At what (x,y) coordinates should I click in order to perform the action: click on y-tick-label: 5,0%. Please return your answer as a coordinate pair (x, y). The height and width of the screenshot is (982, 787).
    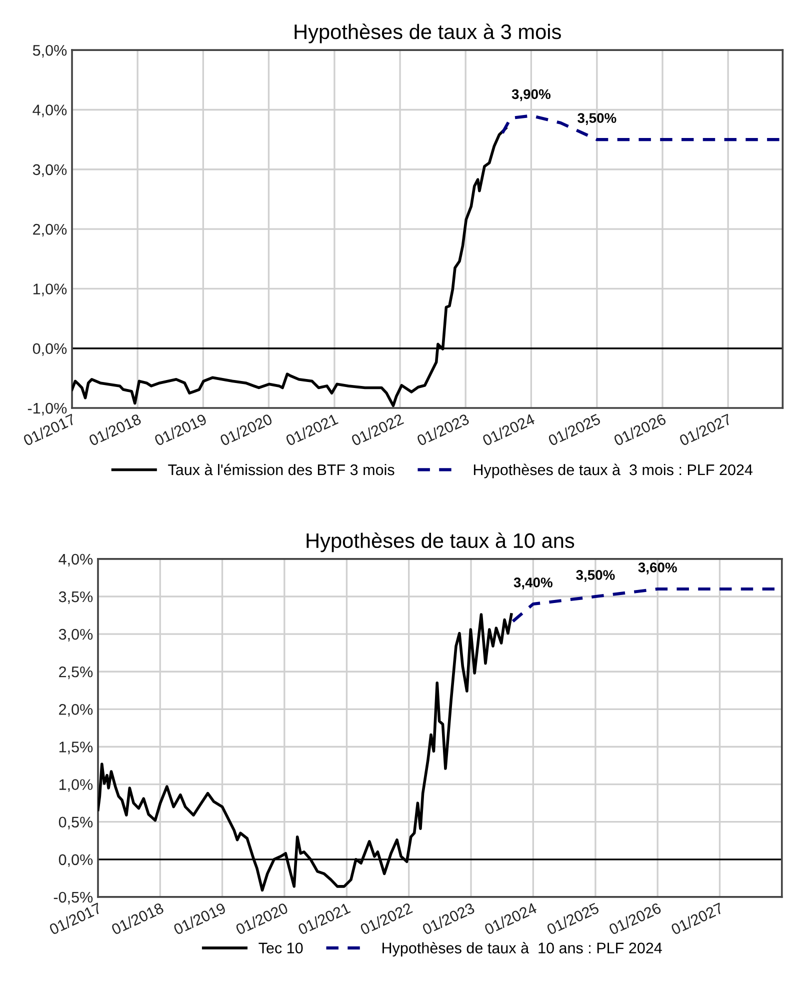
    Looking at the image, I should click on (49, 51).